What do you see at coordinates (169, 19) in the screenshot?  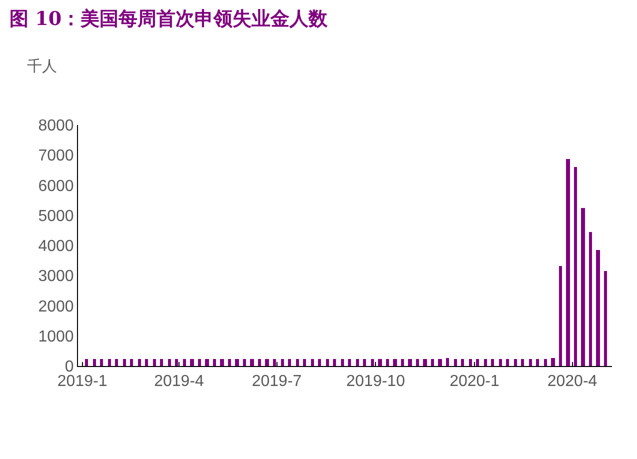 I see `chart-title: 图 10：美国每周首次申领失业金人数` at bounding box center [169, 19].